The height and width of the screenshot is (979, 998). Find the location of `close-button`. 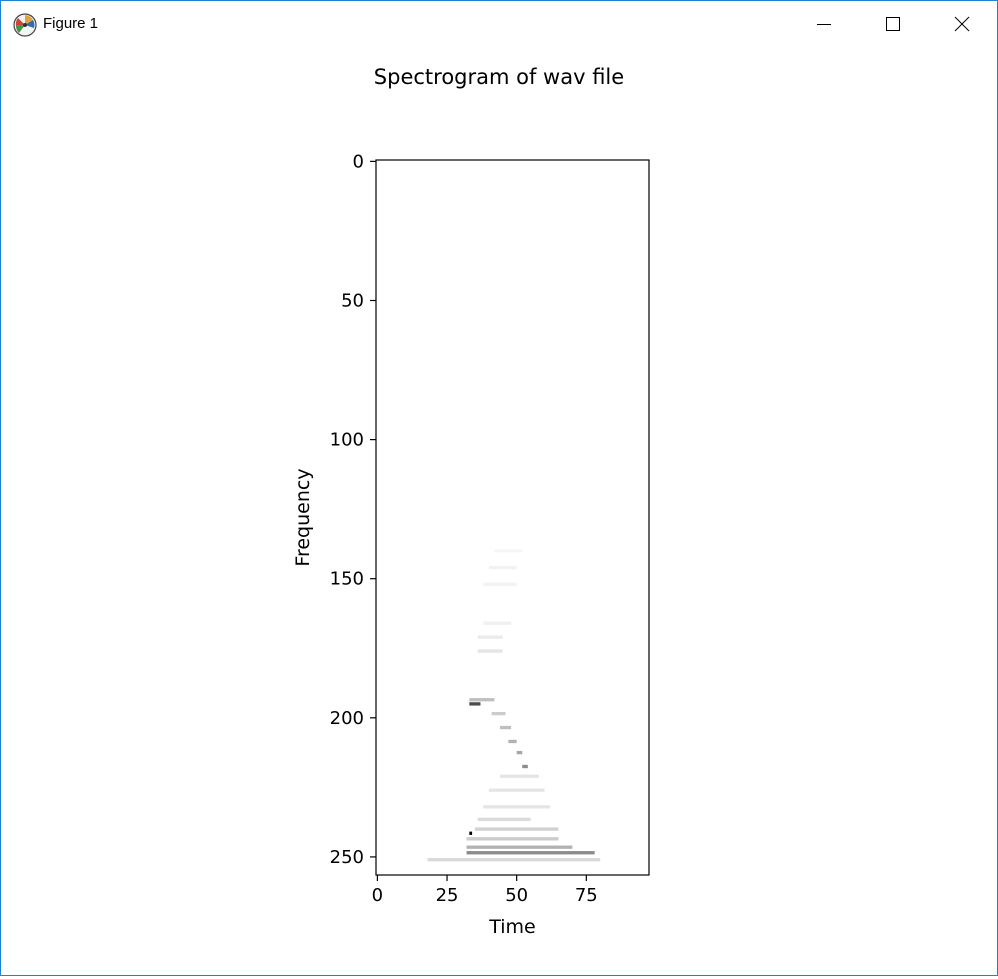

close-button is located at coordinates (962, 24).